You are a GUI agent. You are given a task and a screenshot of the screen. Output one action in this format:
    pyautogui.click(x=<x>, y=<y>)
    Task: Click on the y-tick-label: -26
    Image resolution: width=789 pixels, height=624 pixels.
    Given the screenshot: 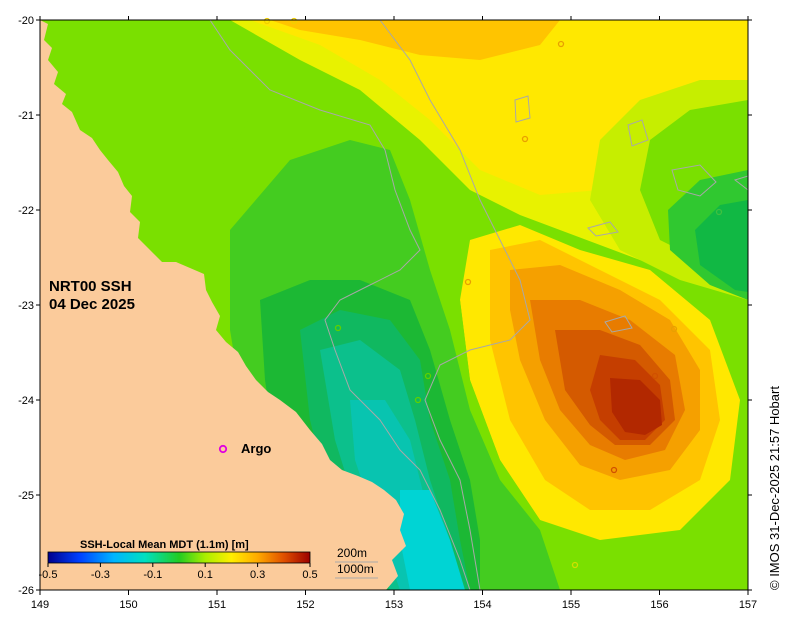 What is the action you would take?
    pyautogui.click(x=26, y=591)
    